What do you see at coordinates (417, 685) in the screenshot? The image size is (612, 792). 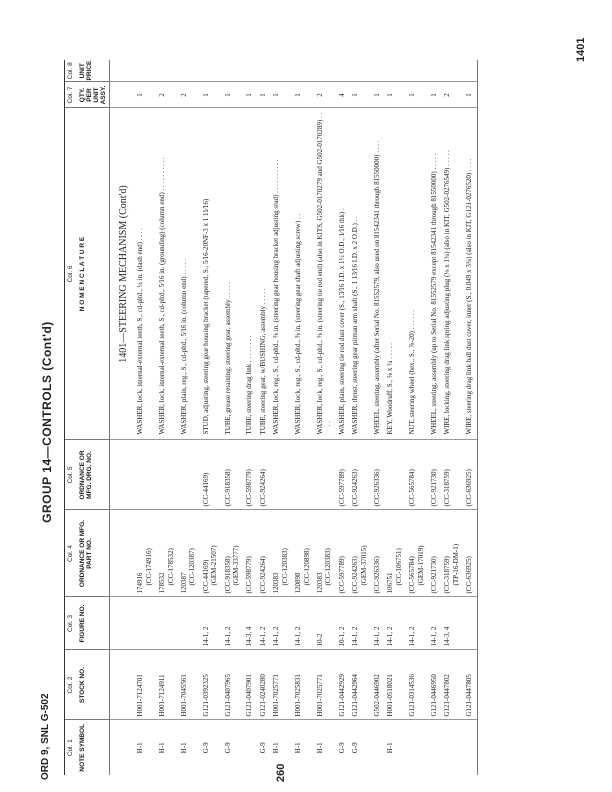 I see `stock-number: G121-0314536` at bounding box center [417, 685].